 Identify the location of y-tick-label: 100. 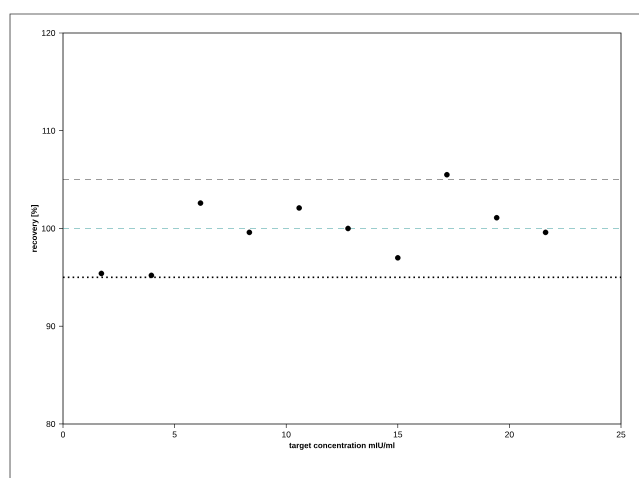
(49, 228).